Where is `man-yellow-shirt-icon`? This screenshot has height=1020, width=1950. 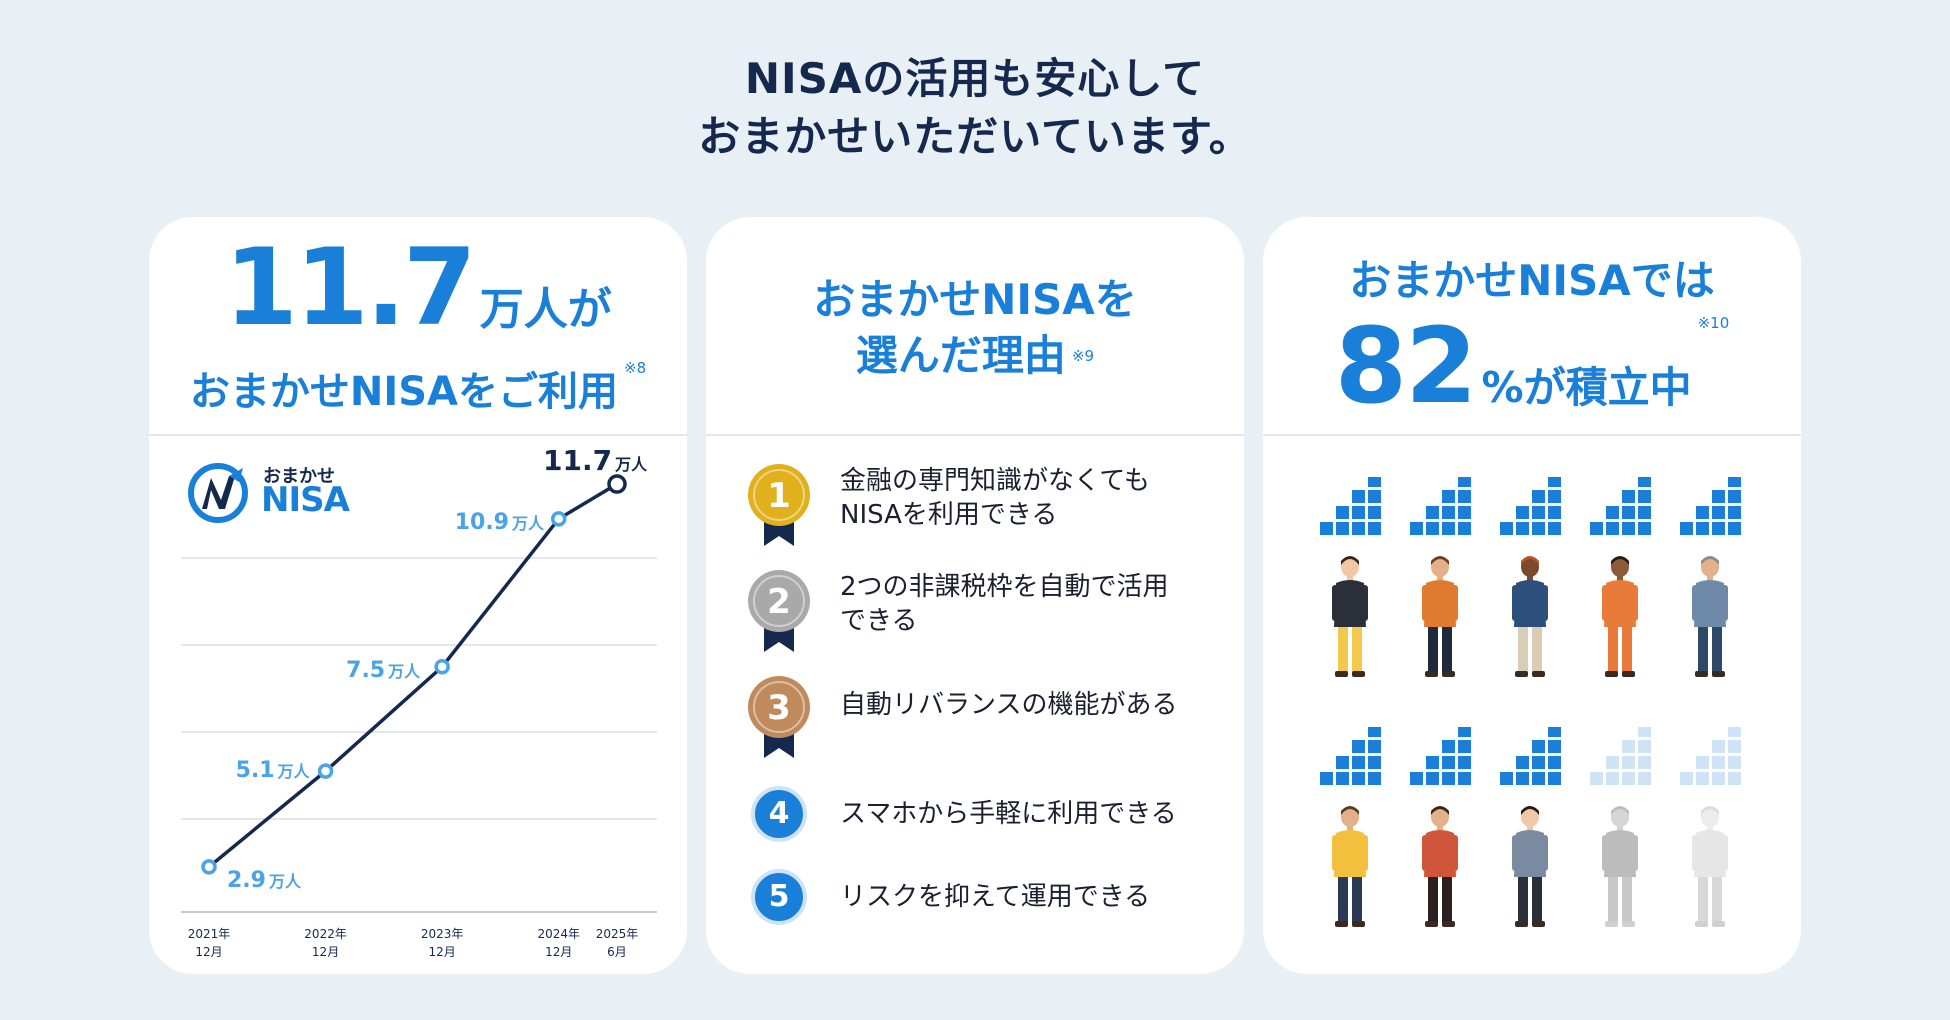
man-yellow-shirt-icon is located at coordinates (1350, 832).